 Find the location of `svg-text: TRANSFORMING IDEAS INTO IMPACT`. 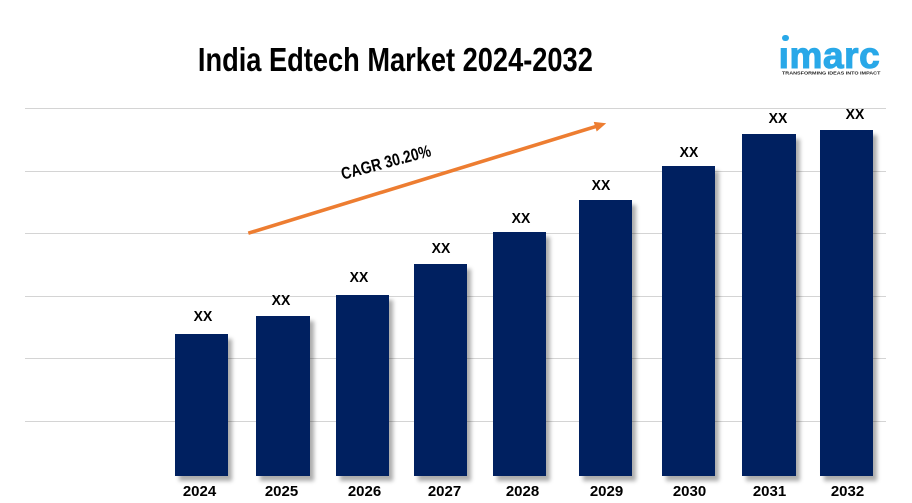

svg-text: TRANSFORMING IDEAS INTO IMPACT is located at coordinates (831, 73).